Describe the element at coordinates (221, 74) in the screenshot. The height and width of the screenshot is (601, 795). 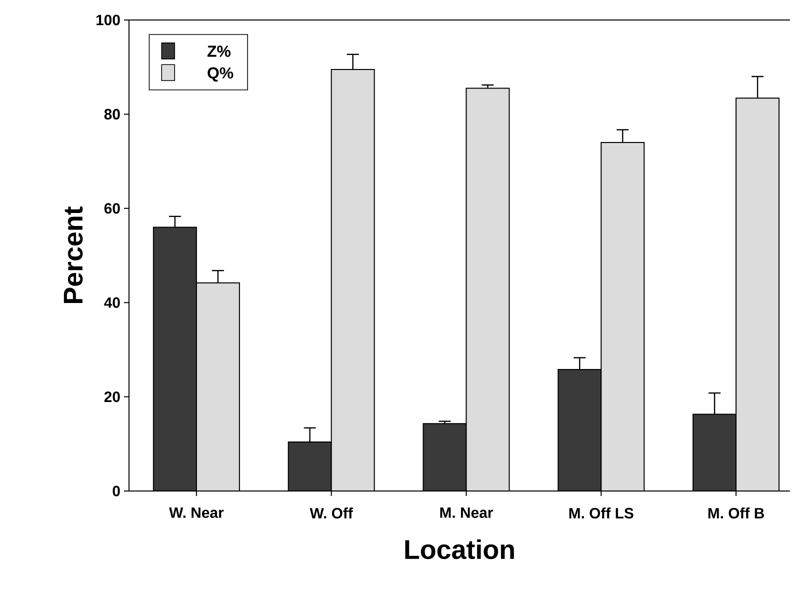
I see `legend-label: Q%` at that location.